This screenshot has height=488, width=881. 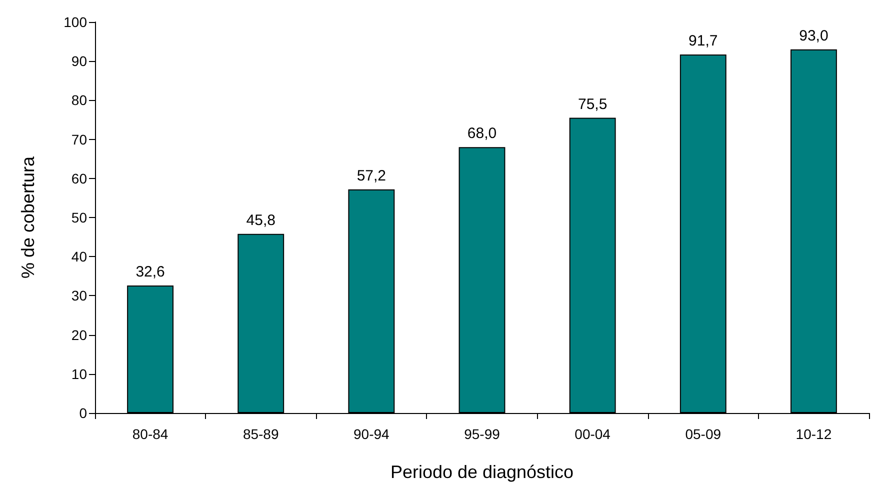 What do you see at coordinates (79, 334) in the screenshot?
I see `y-tick-label: 20` at bounding box center [79, 334].